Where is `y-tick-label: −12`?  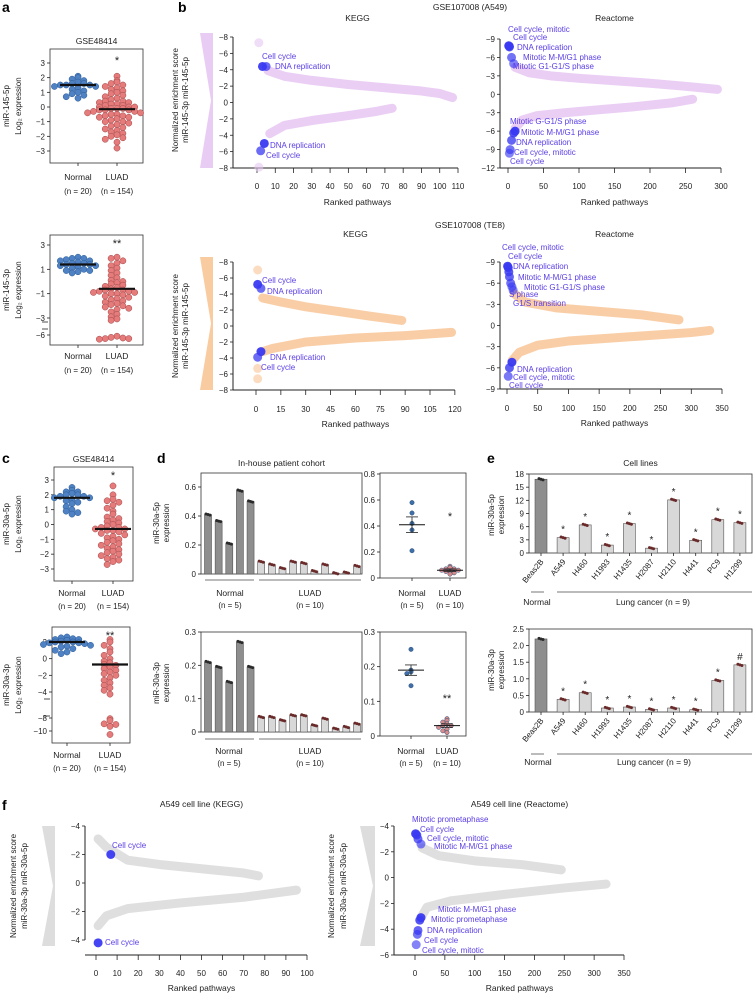 y-tick-label: −12 is located at coordinates (488, 168).